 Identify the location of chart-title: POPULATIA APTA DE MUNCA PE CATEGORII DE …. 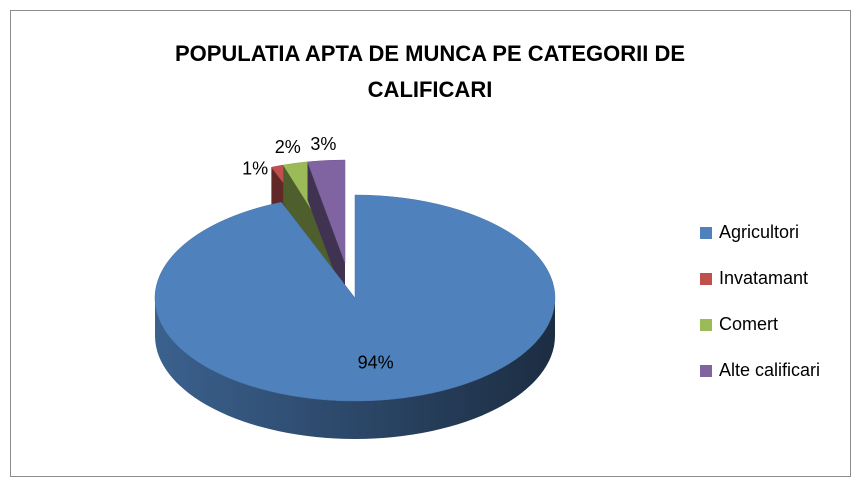
(430, 71).